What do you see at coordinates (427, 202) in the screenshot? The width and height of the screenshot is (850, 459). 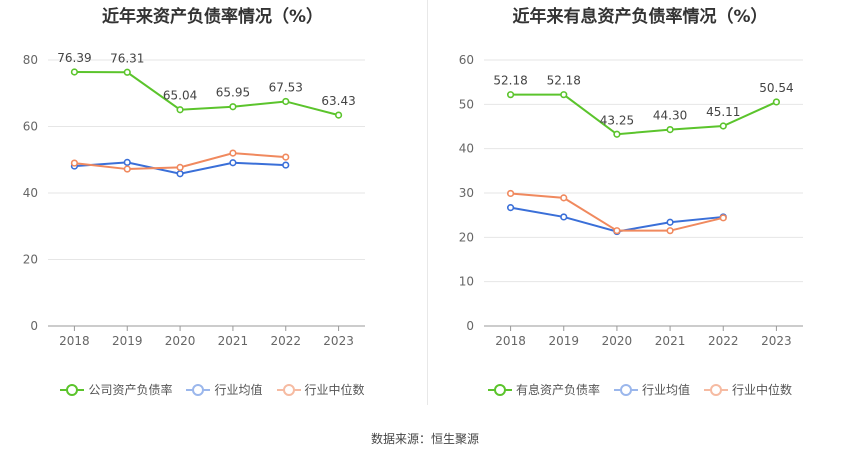 I see `chart-divider` at bounding box center [427, 202].